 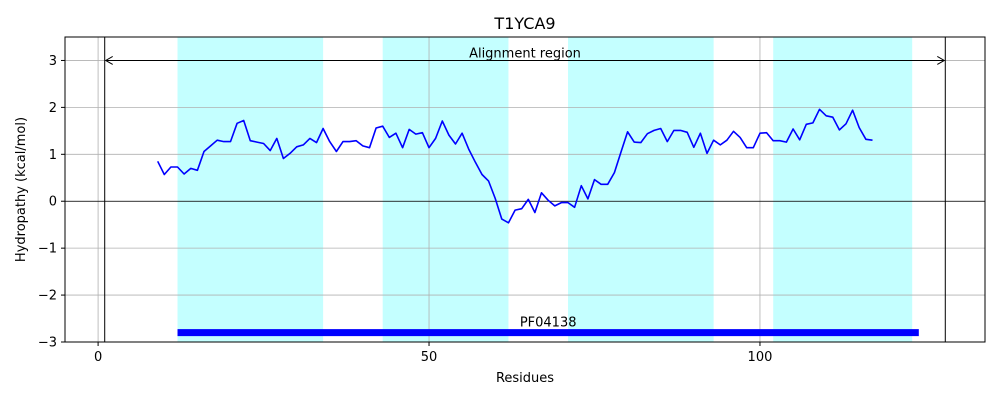 I want to click on alignment-arrow-right-head, so click(x=941, y=60).